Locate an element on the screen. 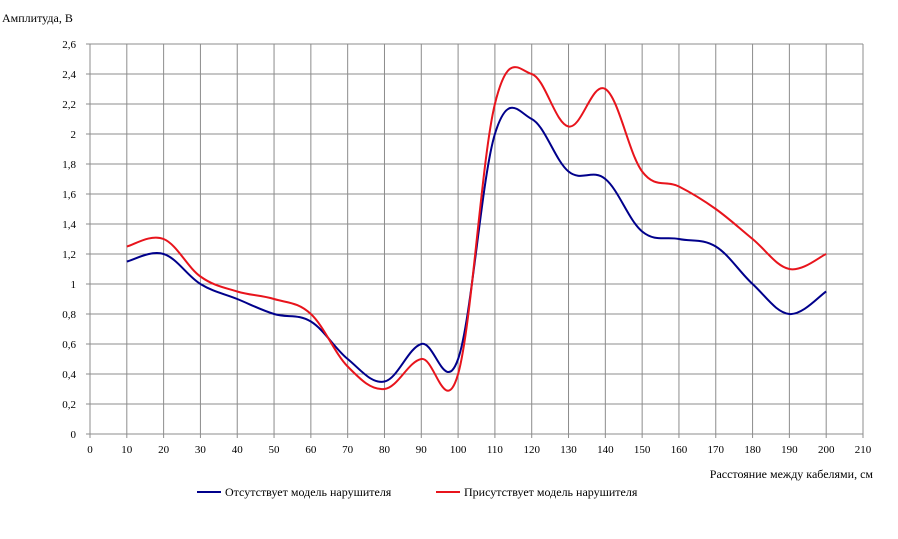 The height and width of the screenshot is (539, 898). y-tick-label: 2,6 is located at coordinates (69, 45).